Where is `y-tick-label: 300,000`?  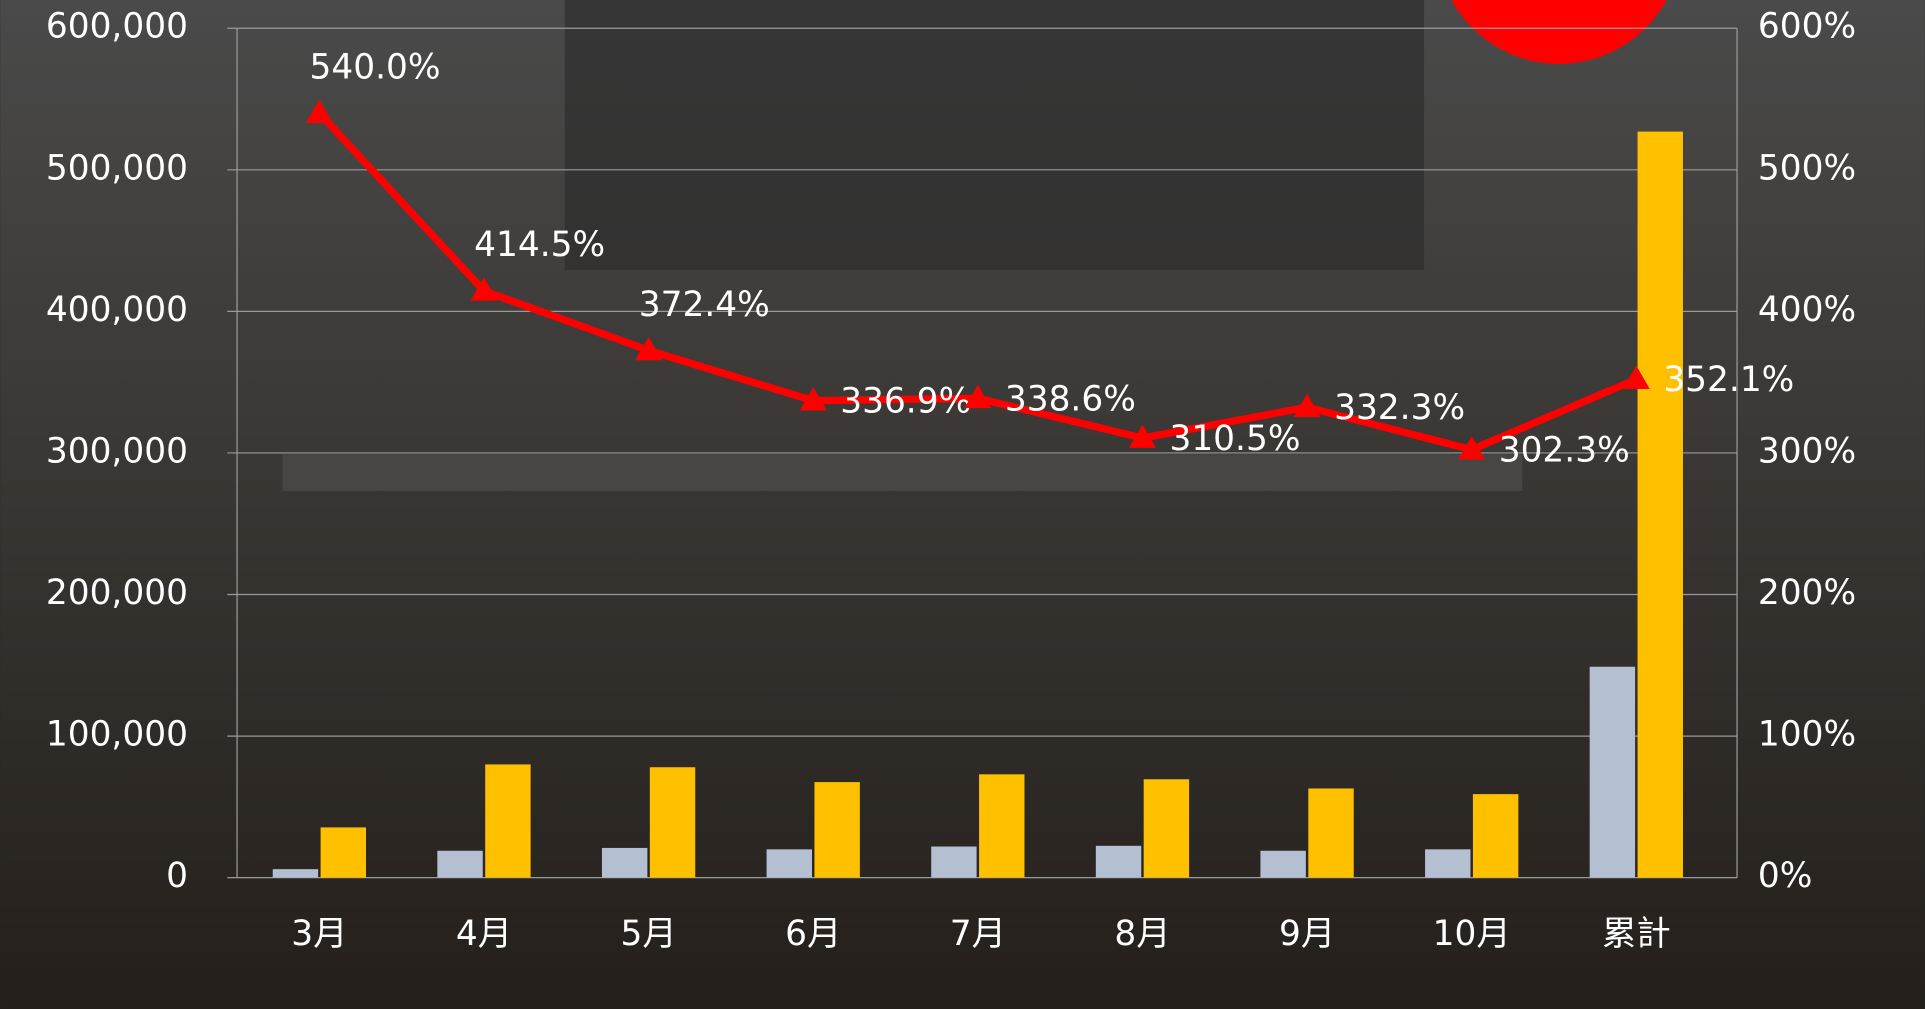 y-tick-label: 300,000 is located at coordinates (117, 451).